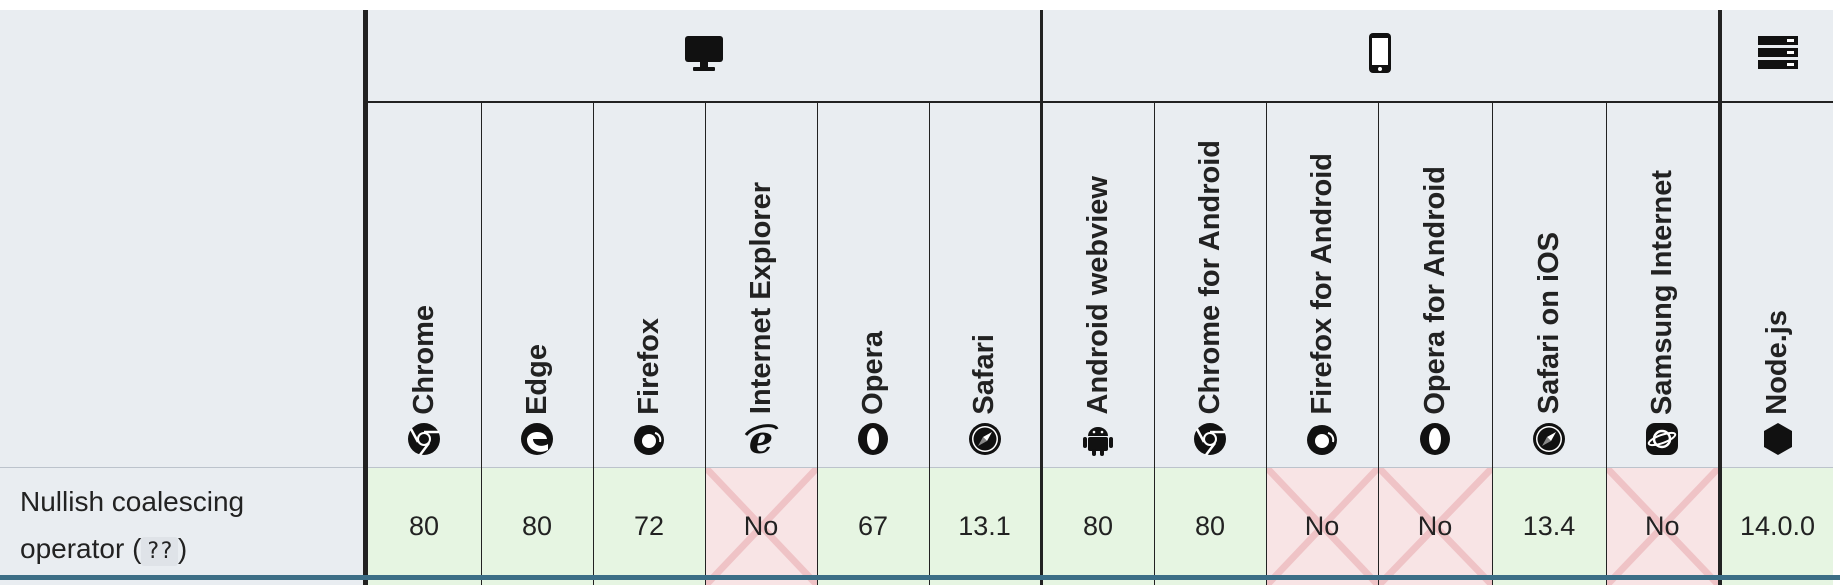 The width and height of the screenshot is (1840, 585). I want to click on edge-icon, so click(537, 438).